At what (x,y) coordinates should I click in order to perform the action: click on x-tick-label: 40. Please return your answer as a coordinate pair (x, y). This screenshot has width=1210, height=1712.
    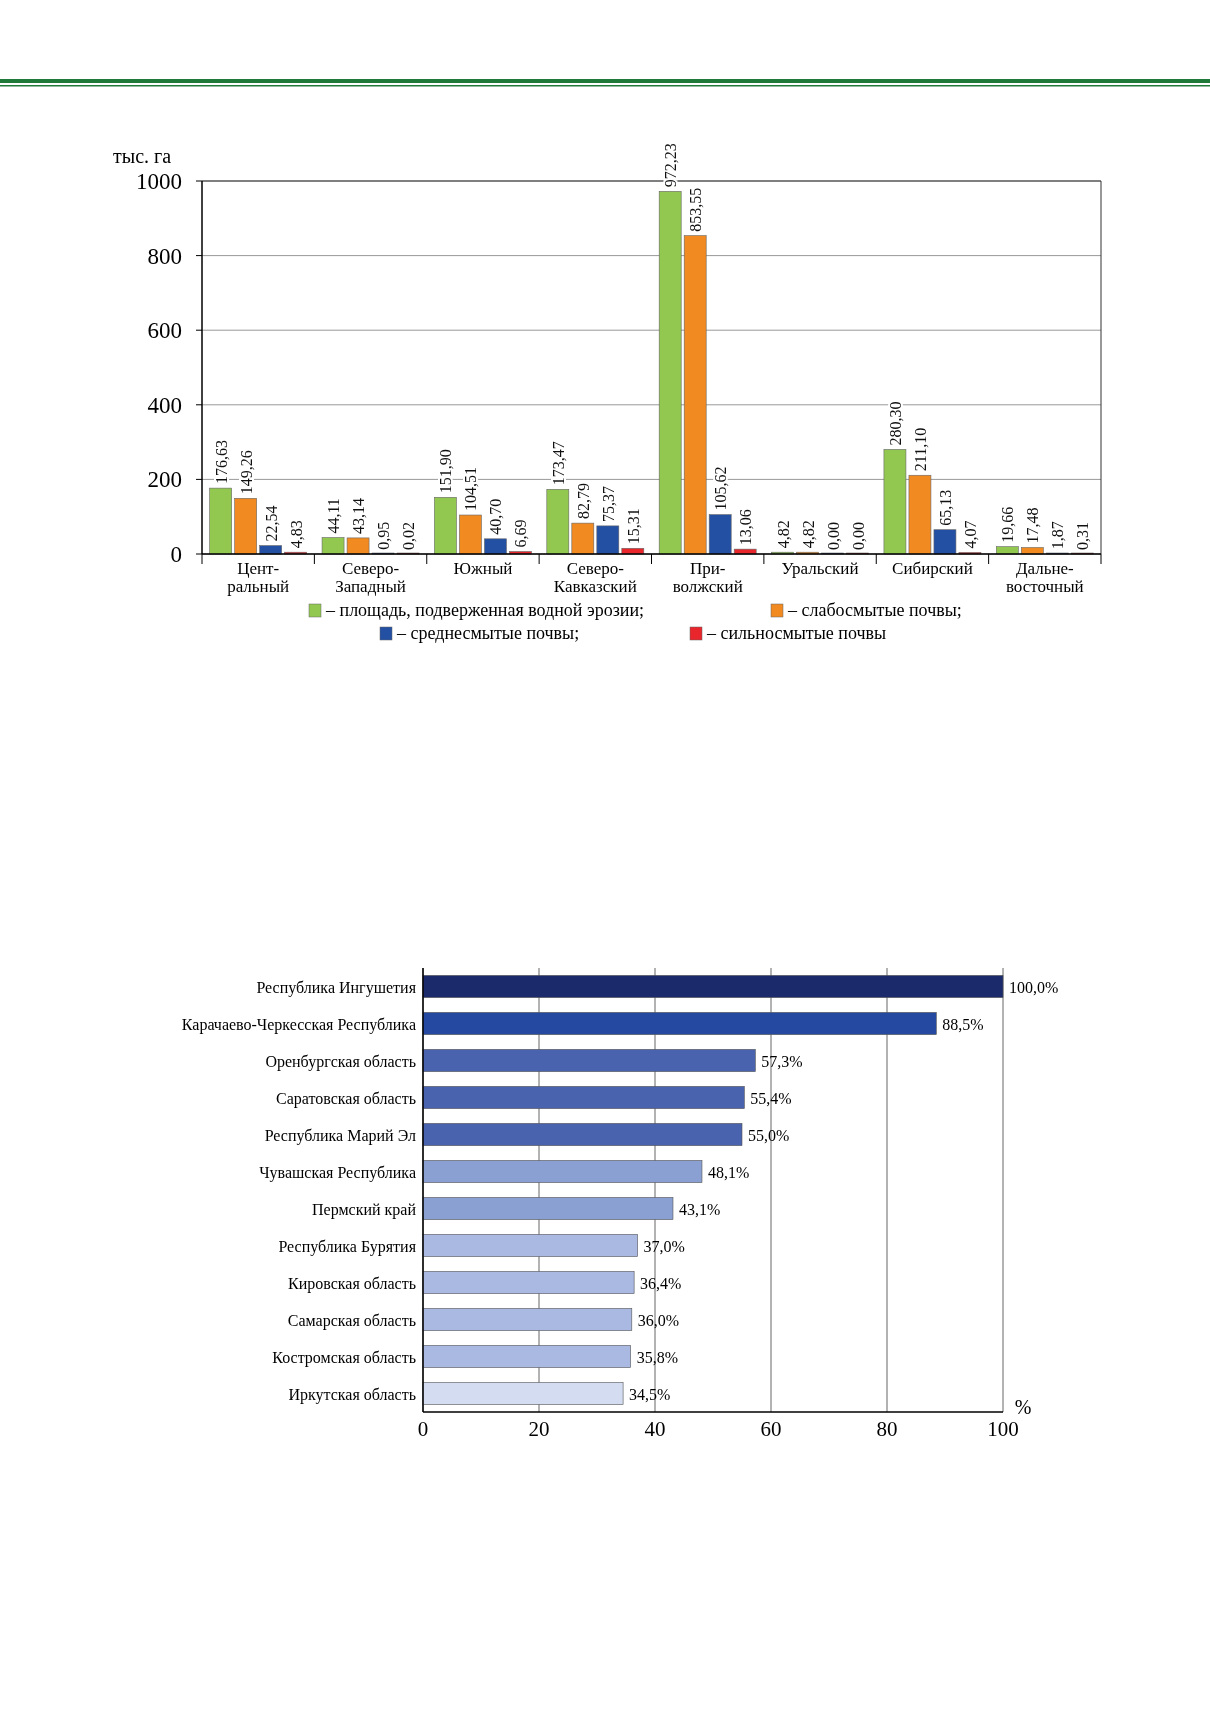
    Looking at the image, I should click on (655, 1429).